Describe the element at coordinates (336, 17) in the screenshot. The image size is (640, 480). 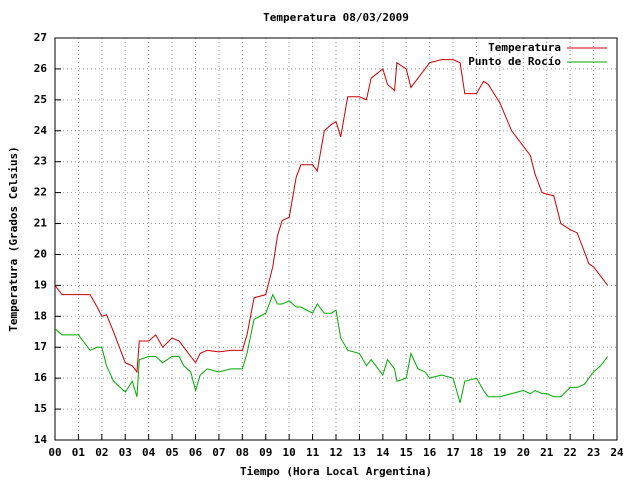
I see `chart-title: Temperatura 08/03/2009` at that location.